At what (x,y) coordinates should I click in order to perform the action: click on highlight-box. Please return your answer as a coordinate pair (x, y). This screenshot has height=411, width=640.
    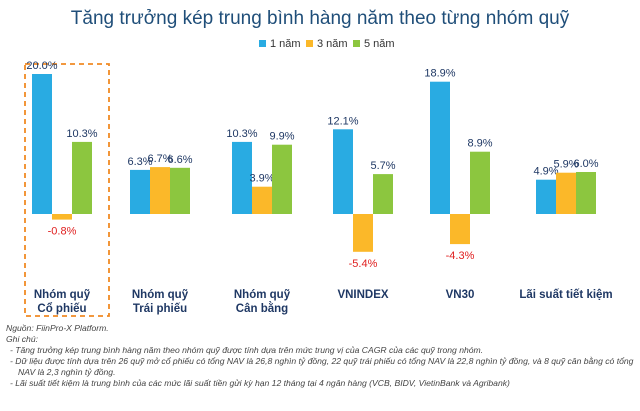
    Looking at the image, I should click on (67, 190).